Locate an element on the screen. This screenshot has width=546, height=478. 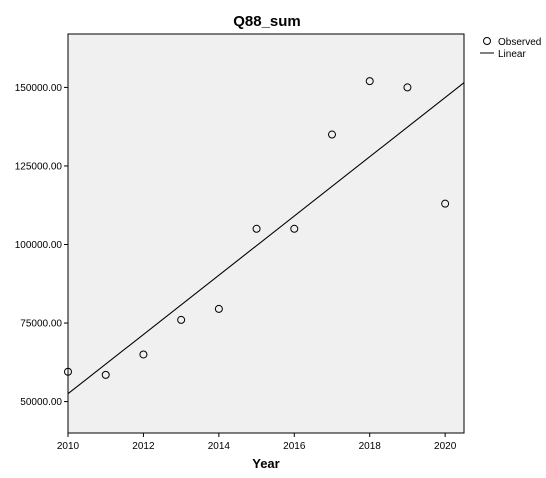
y-tick-label: 75000.00 is located at coordinates (41, 324).